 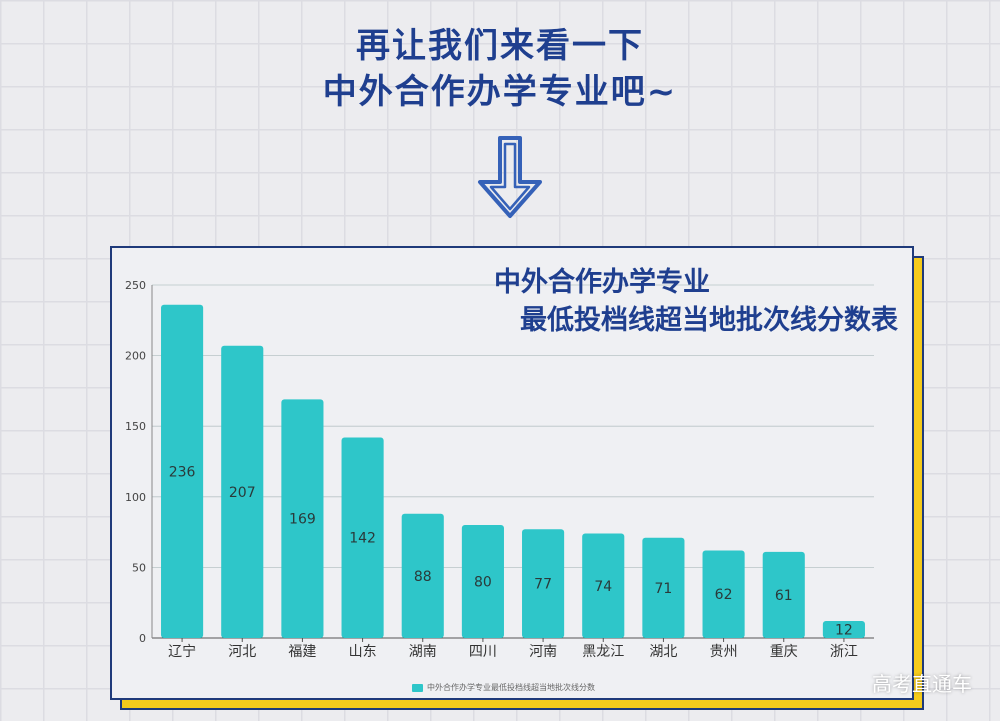 I want to click on y-tick-label: 250, so click(x=135, y=285).